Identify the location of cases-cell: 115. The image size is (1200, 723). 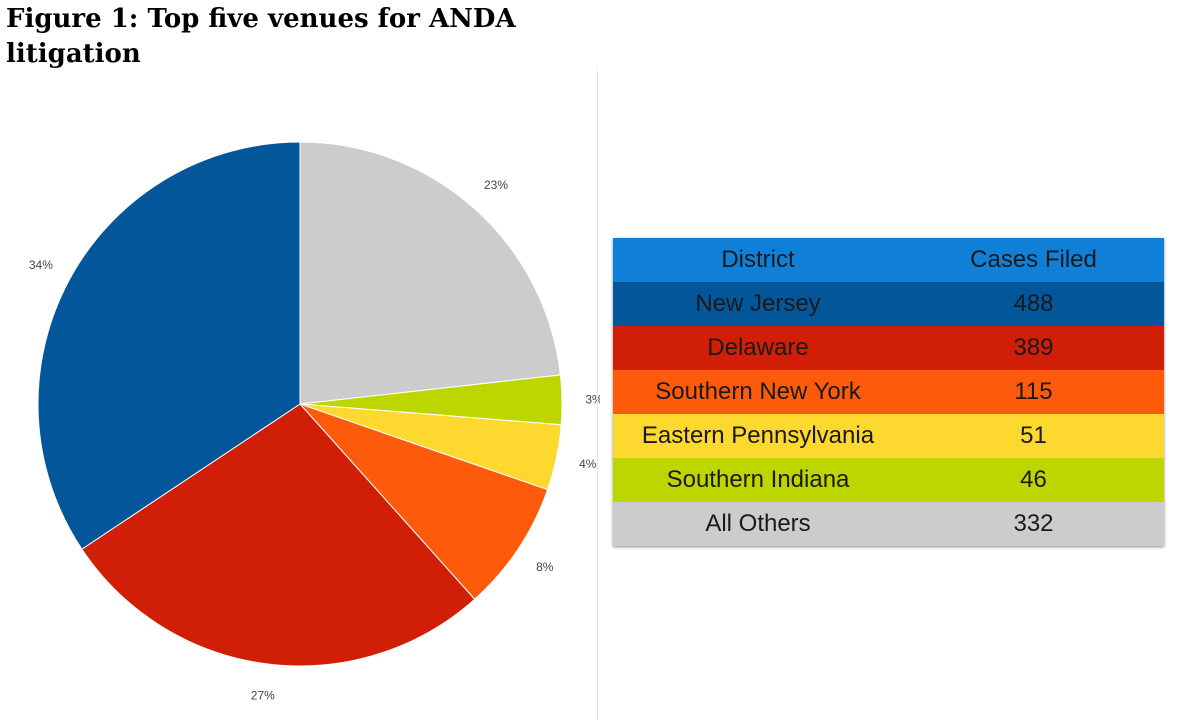
(1033, 391).